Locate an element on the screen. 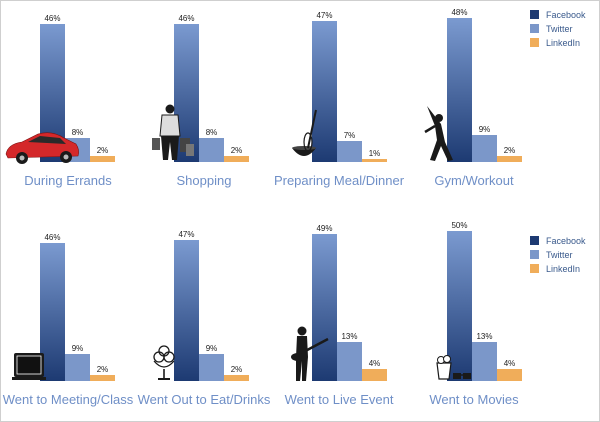 The width and height of the screenshot is (600, 422). mixing-bowl-icon is located at coordinates (304, 132).